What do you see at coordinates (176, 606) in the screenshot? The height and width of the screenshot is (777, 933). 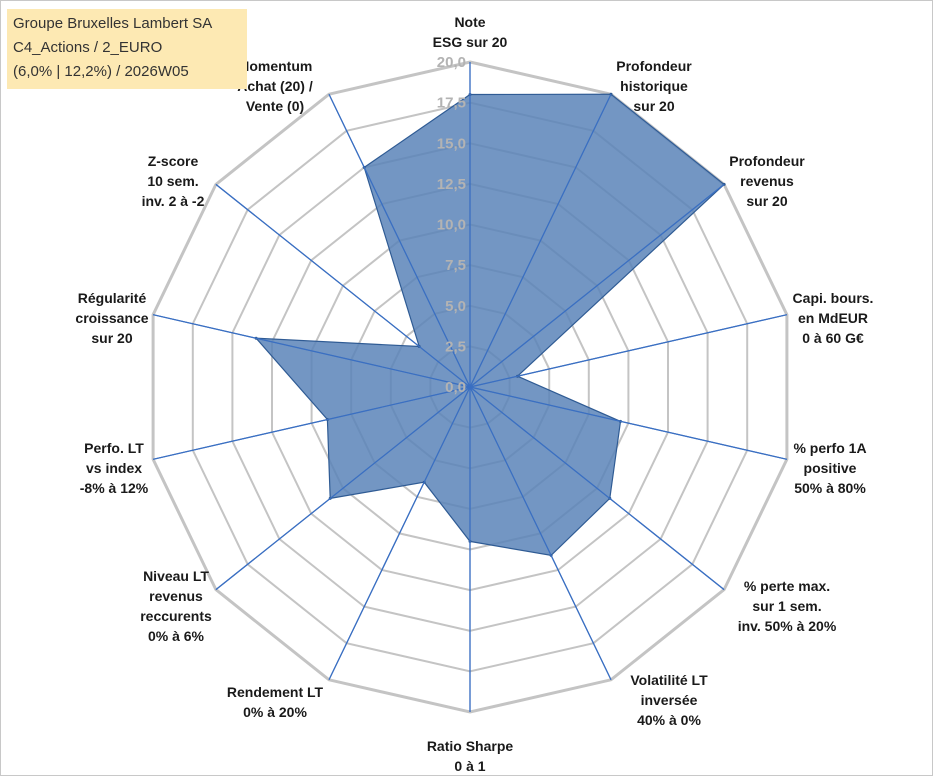 I see `axis-label: Niveau LT revenus reccurents 0% à 6%` at bounding box center [176, 606].